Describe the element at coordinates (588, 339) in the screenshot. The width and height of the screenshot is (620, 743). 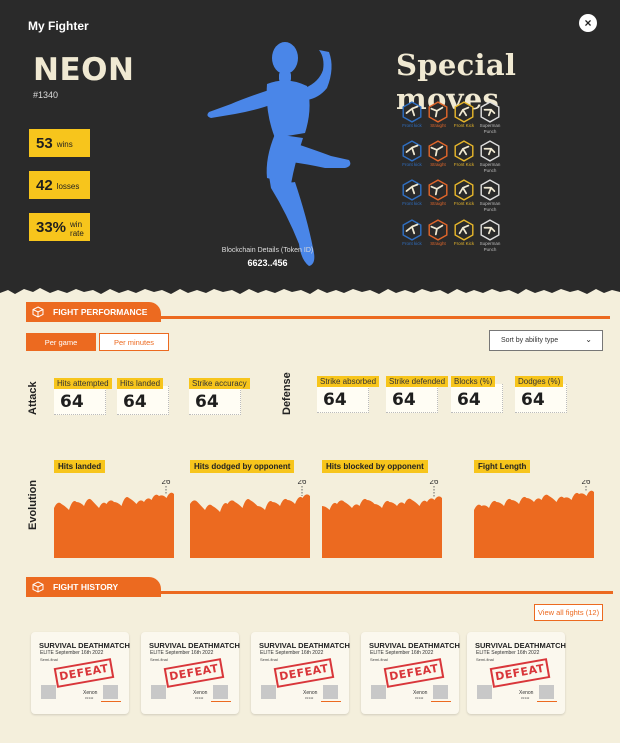
I see `chevron-down-icon: ⌄` at that location.